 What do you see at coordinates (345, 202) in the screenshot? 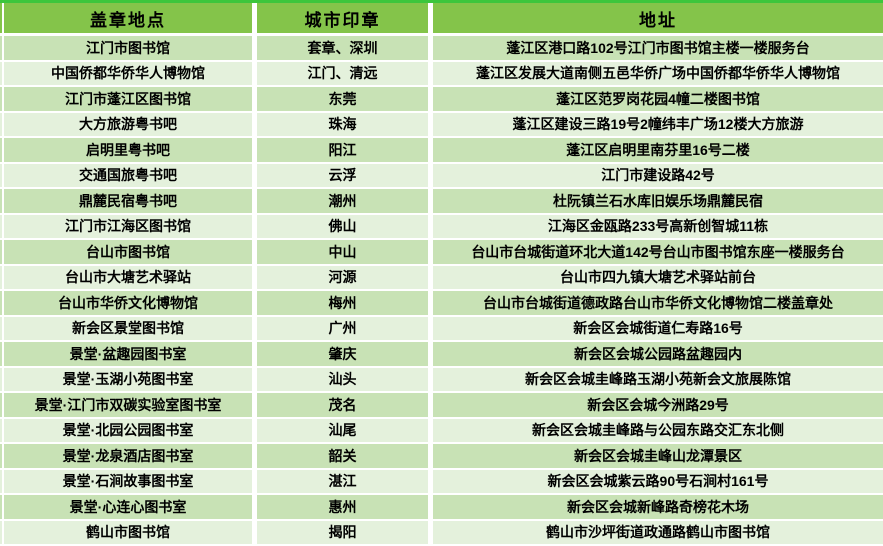
I see `seal-cell: 潮州` at bounding box center [345, 202].